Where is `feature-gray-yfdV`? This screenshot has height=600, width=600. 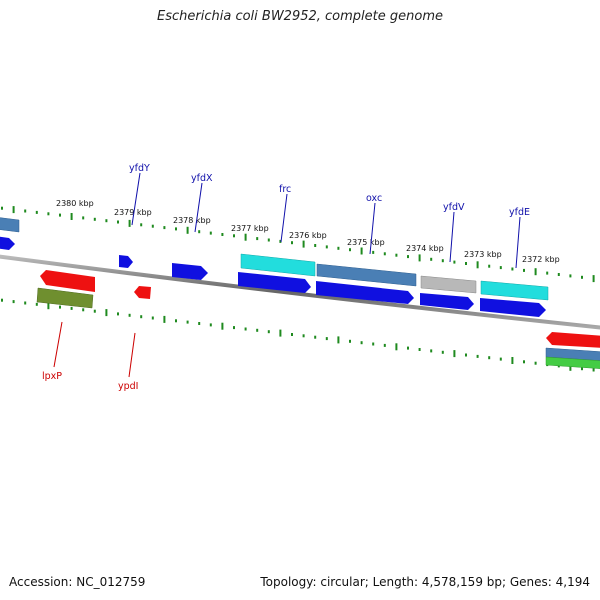 feature-gray-yfdV is located at coordinates (448, 284).